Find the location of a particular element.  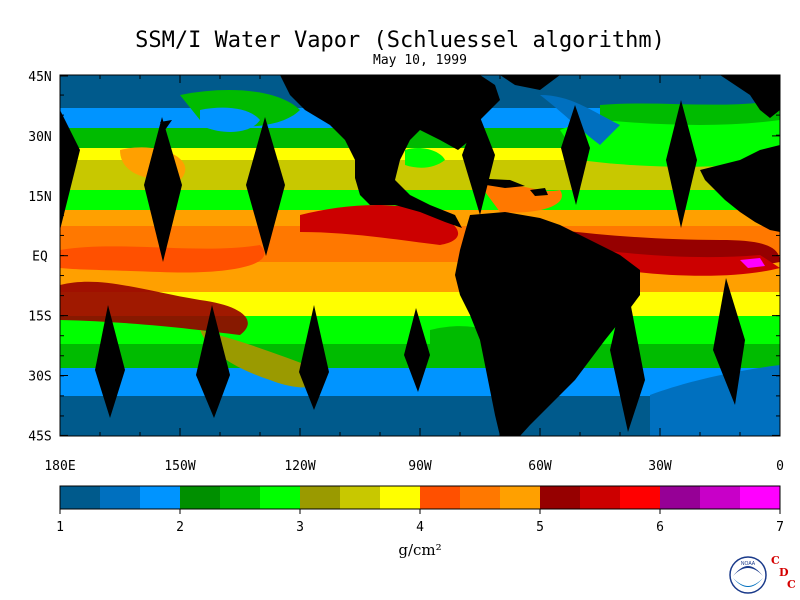

landmass-south-america is located at coordinates (547, 324).